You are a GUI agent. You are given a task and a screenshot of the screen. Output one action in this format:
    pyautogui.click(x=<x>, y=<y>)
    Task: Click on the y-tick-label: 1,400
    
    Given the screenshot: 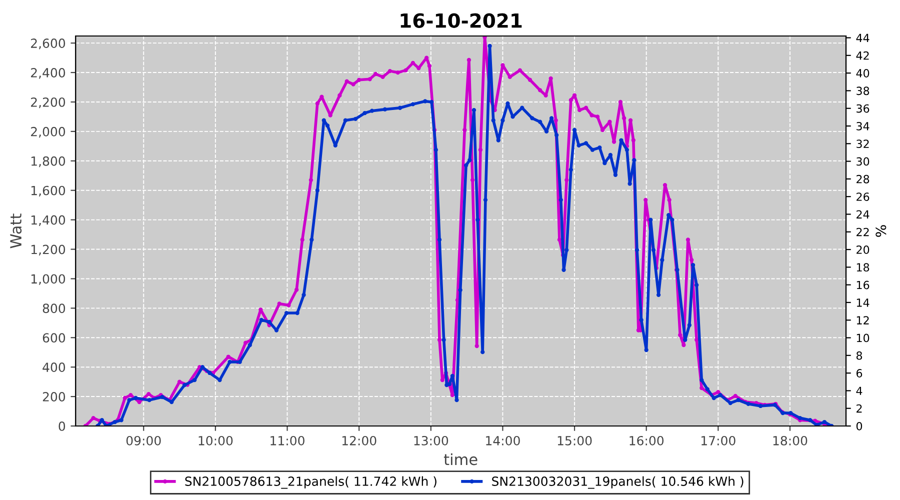 What is the action you would take?
    pyautogui.click(x=48, y=220)
    